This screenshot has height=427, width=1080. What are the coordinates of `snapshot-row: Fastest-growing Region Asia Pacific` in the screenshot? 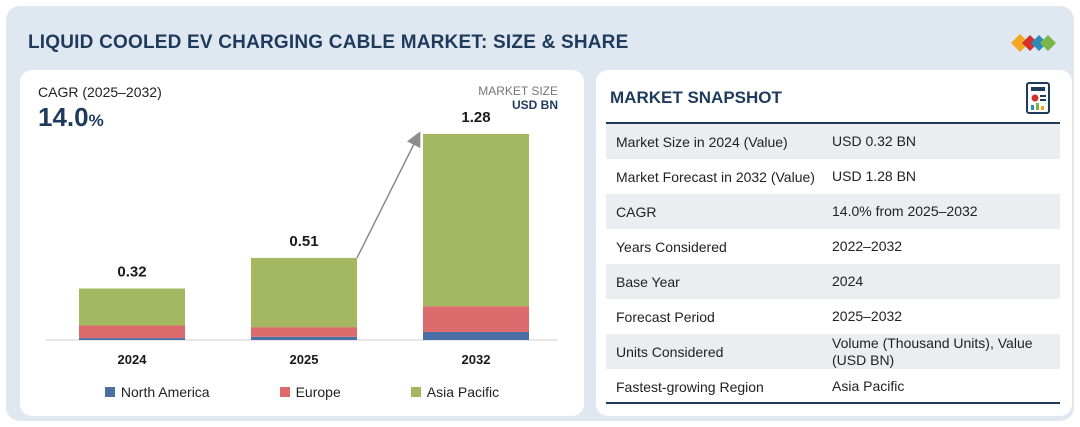 It's located at (833, 386).